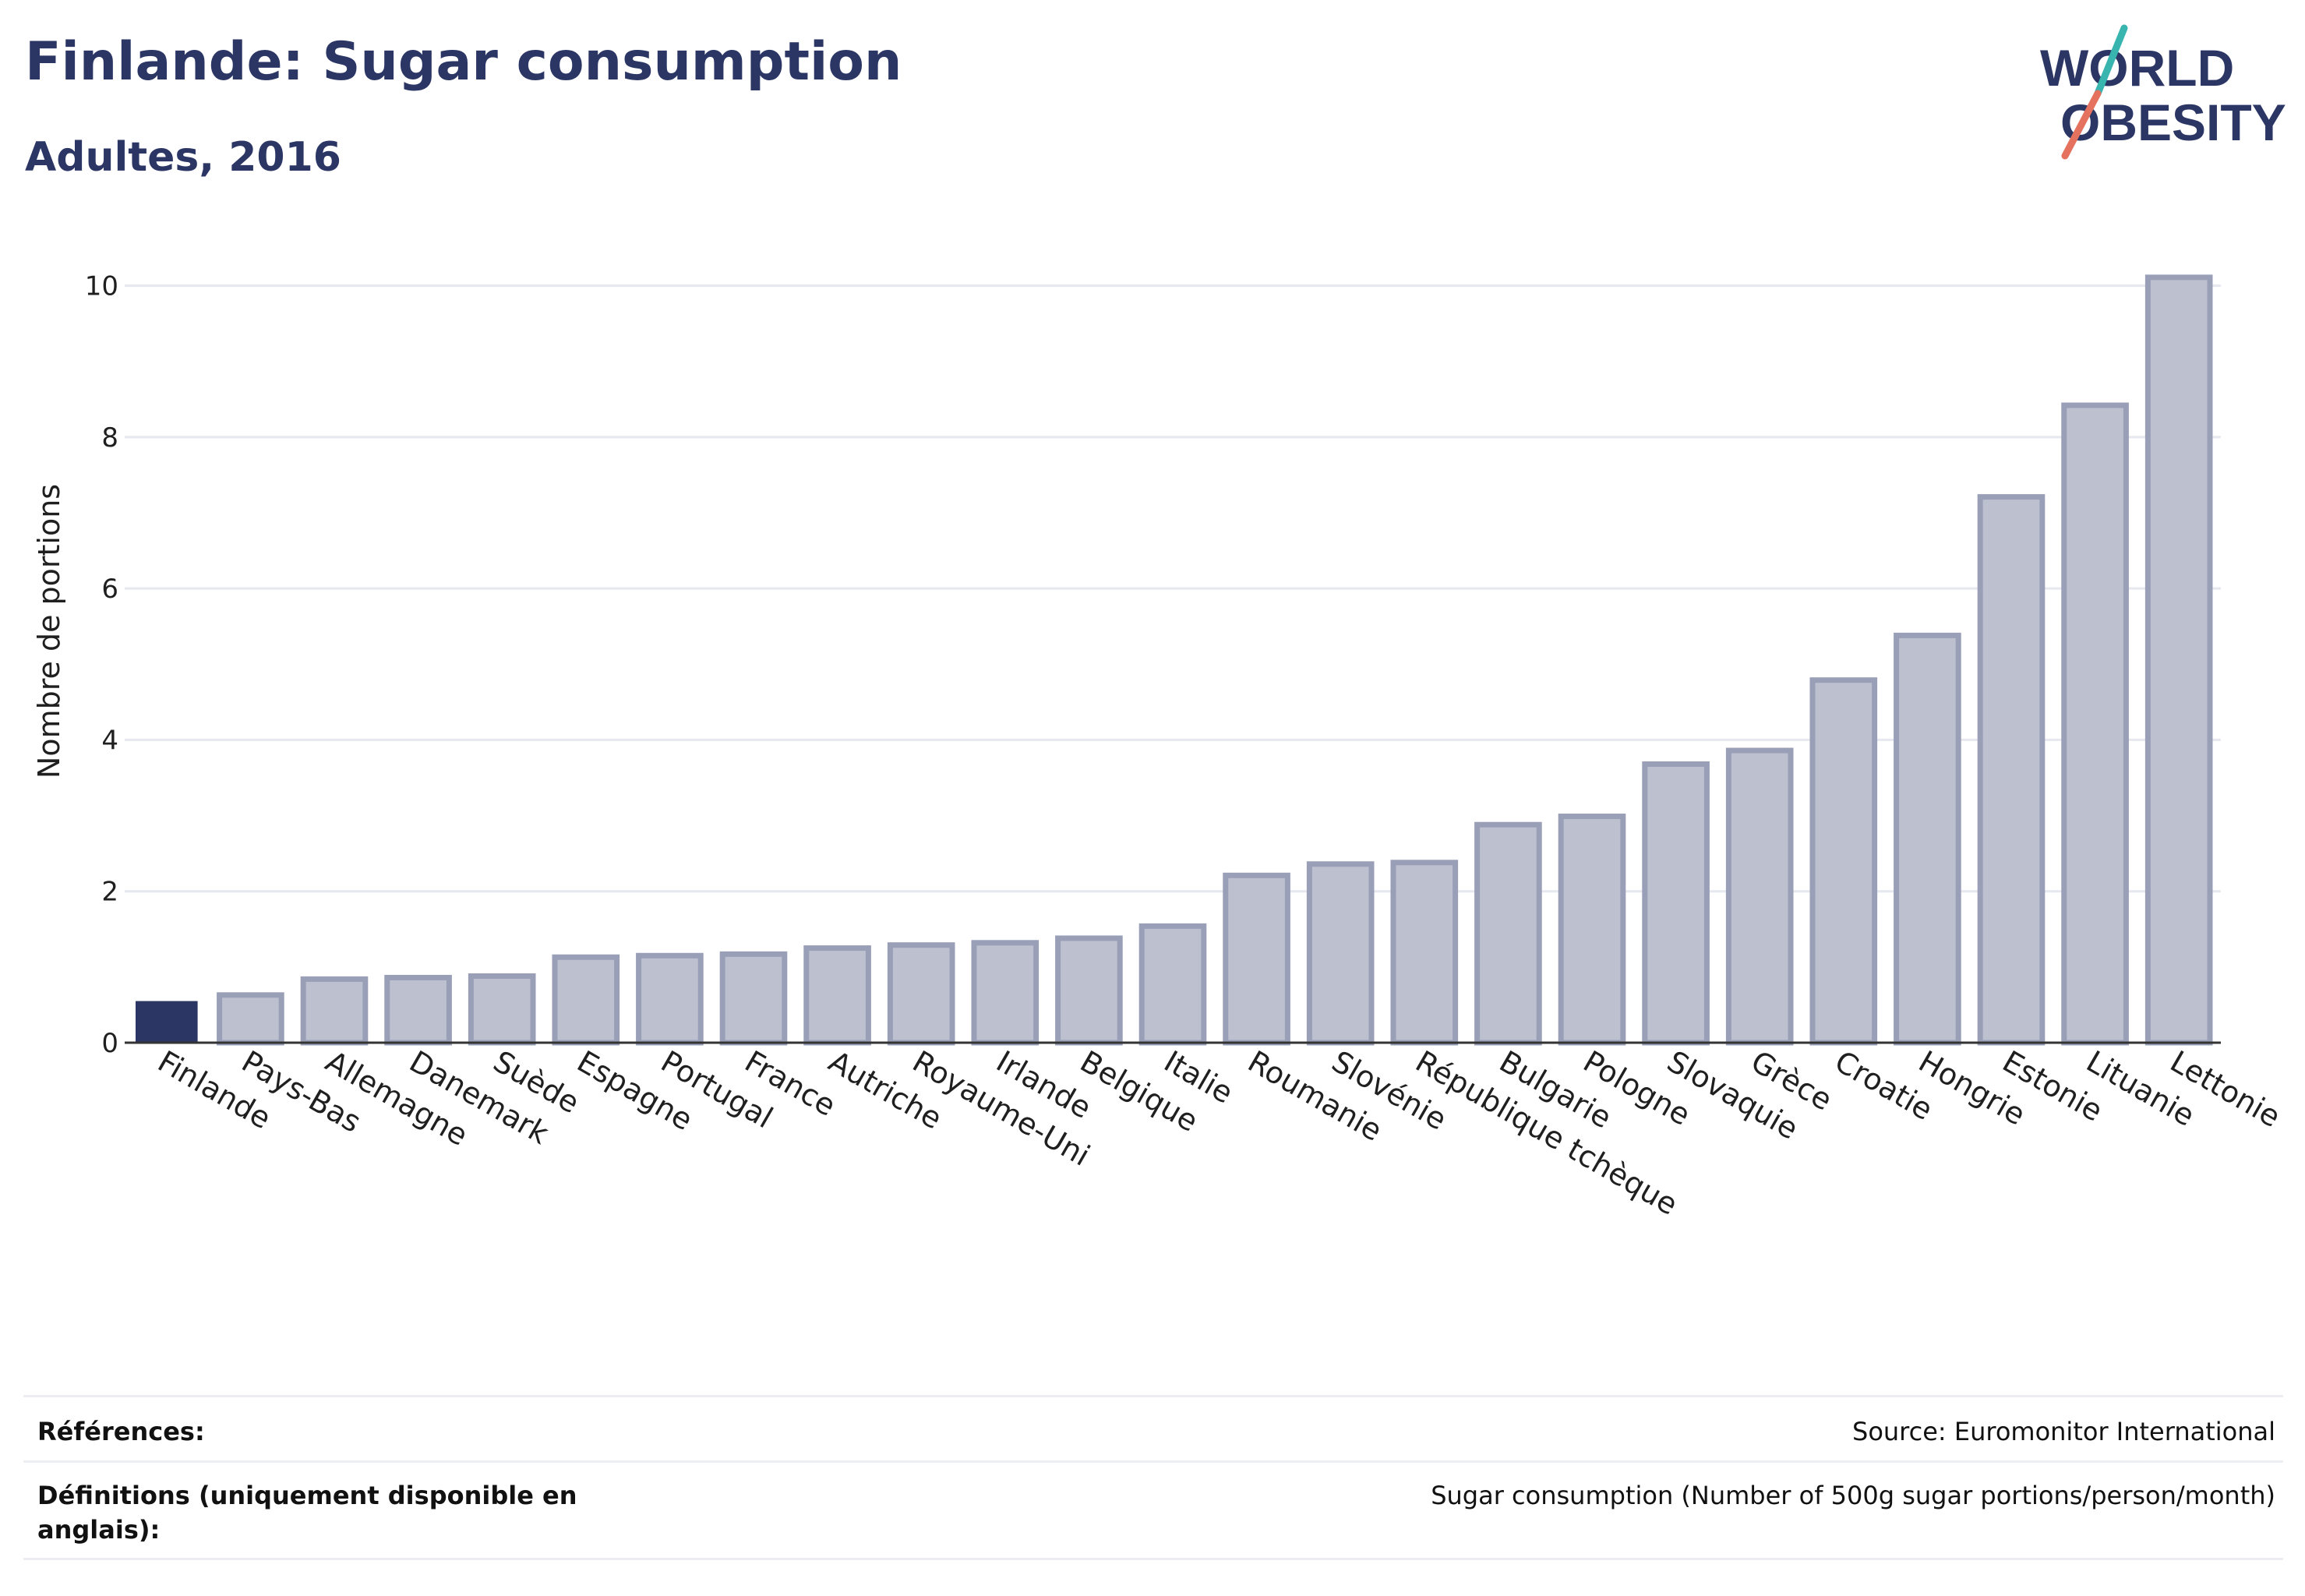 This screenshot has height=1596, width=2305. I want to click on y-tick-label: 4, so click(109, 740).